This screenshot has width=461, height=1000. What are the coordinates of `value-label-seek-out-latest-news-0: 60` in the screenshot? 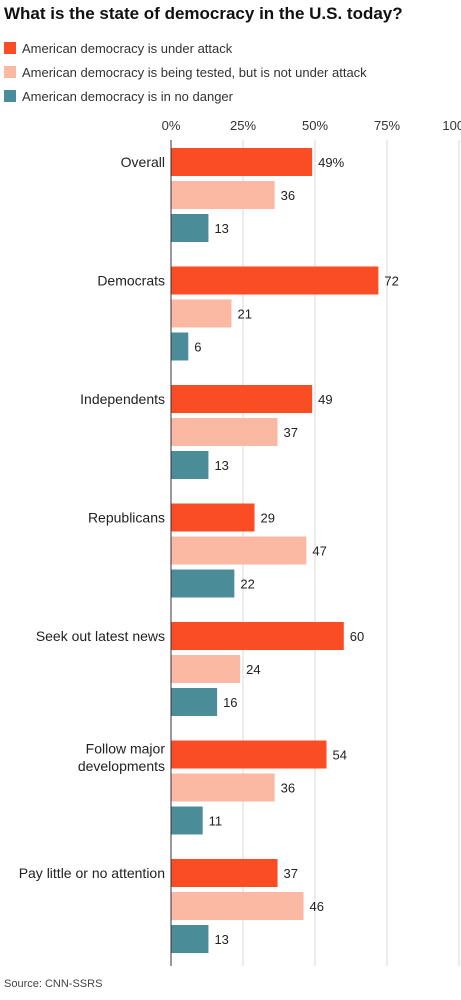 It's located at (357, 636).